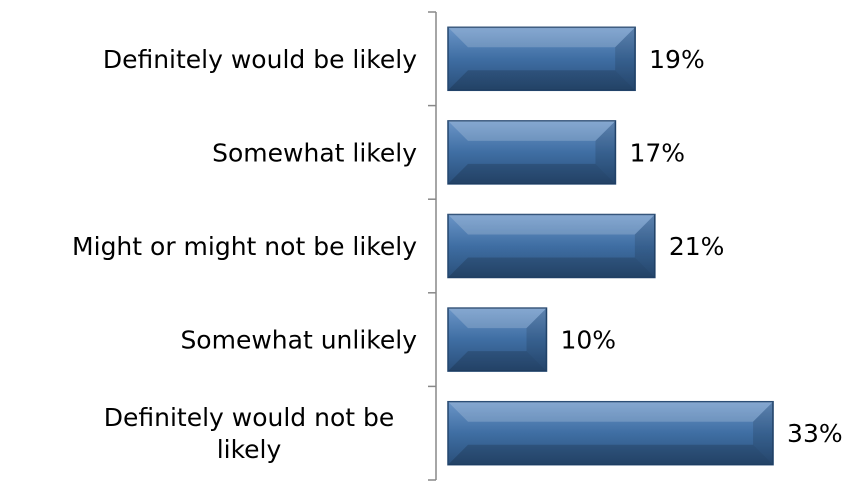 The height and width of the screenshot is (487, 862). I want to click on data-label: 17%, so click(657, 152).